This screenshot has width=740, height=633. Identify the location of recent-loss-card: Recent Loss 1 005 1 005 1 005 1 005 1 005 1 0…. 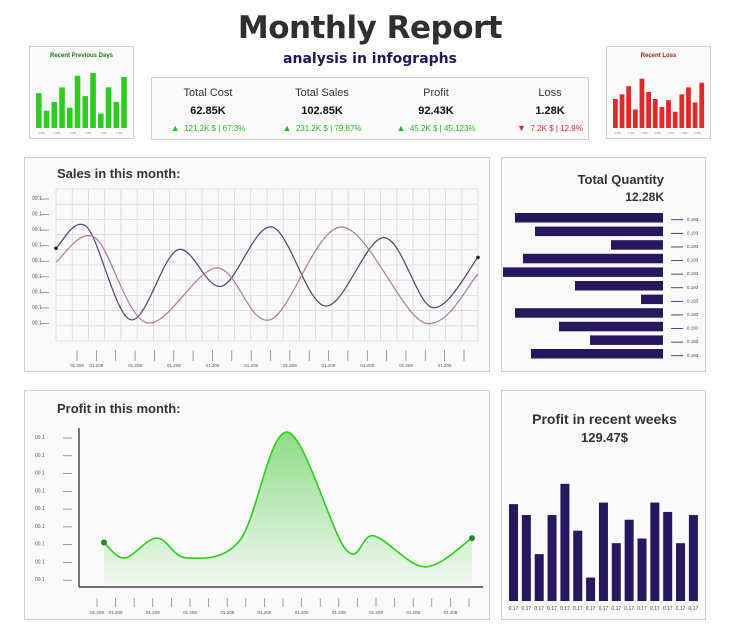
(658, 92).